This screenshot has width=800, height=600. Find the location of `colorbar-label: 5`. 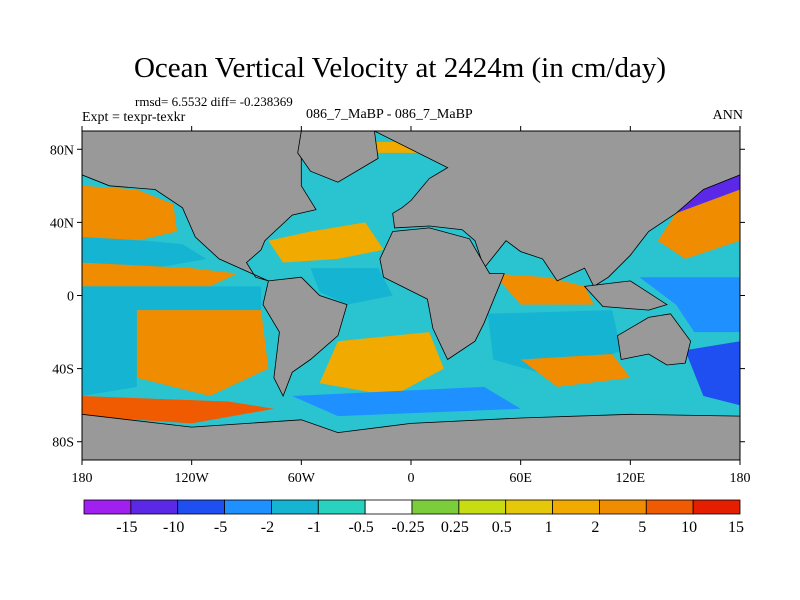

colorbar-label: 5 is located at coordinates (642, 527).